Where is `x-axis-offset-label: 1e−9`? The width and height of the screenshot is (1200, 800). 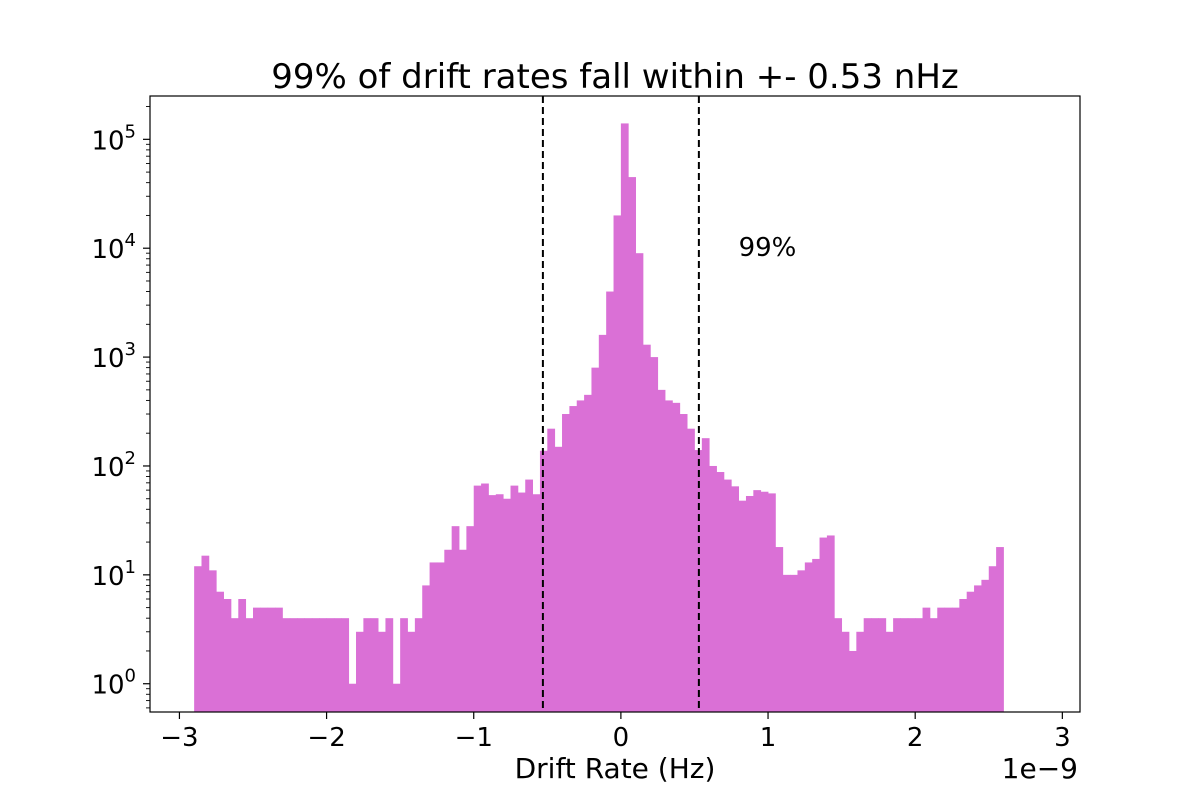 x-axis-offset-label: 1e−9 is located at coordinates (1040, 768).